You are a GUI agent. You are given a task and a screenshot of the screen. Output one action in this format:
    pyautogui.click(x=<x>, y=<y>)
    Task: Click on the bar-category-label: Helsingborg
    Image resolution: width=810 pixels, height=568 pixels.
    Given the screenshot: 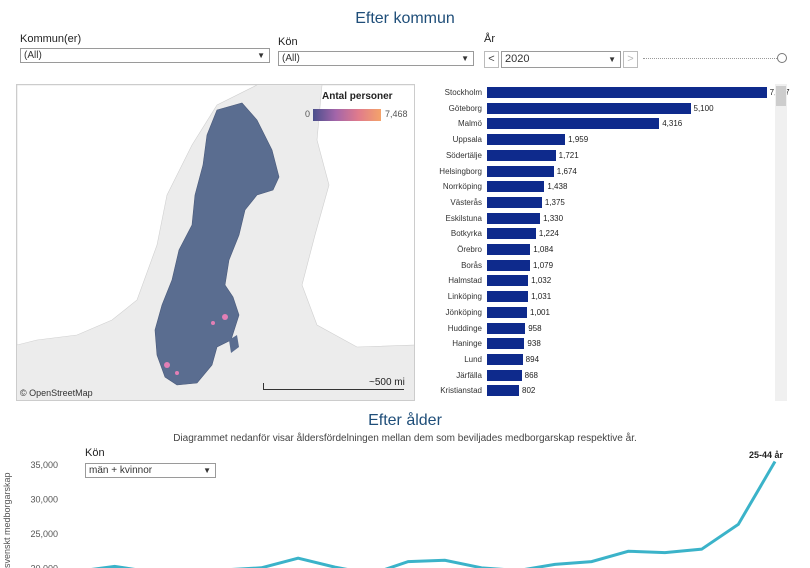 What is the action you would take?
    pyautogui.click(x=460, y=171)
    